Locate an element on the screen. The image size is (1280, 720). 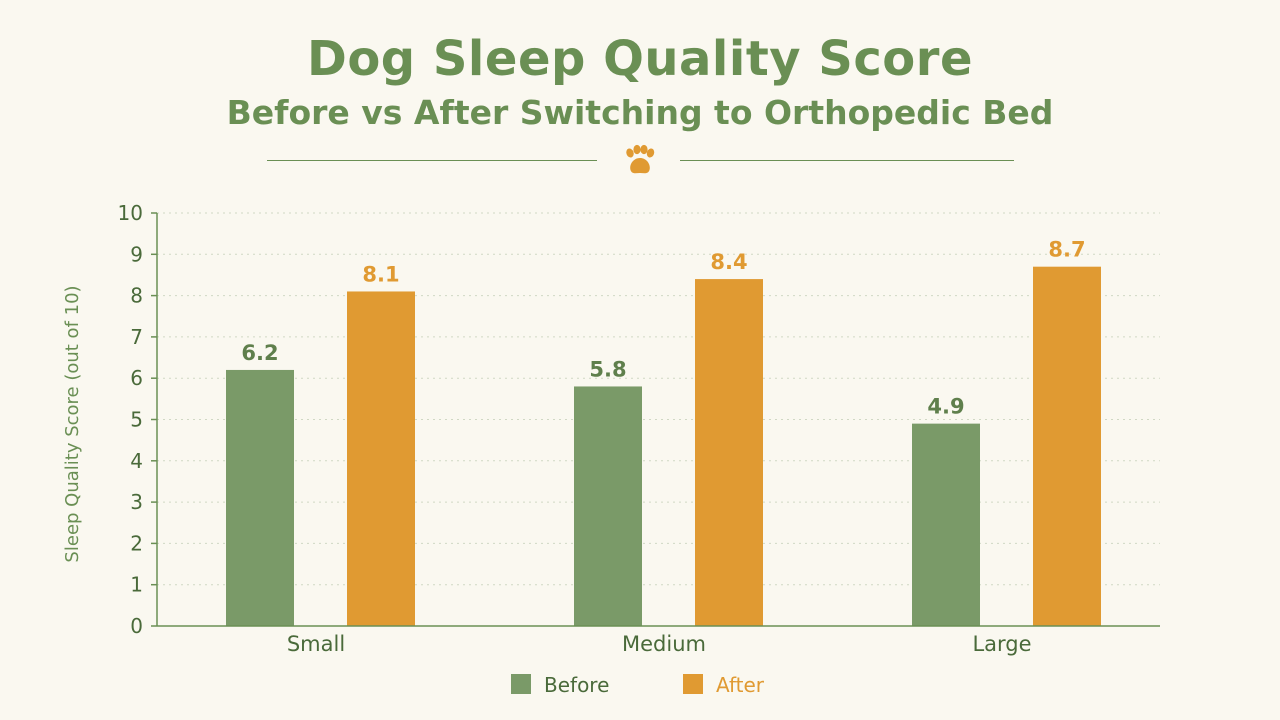
y-tick-label: 2 is located at coordinates (136, 543).